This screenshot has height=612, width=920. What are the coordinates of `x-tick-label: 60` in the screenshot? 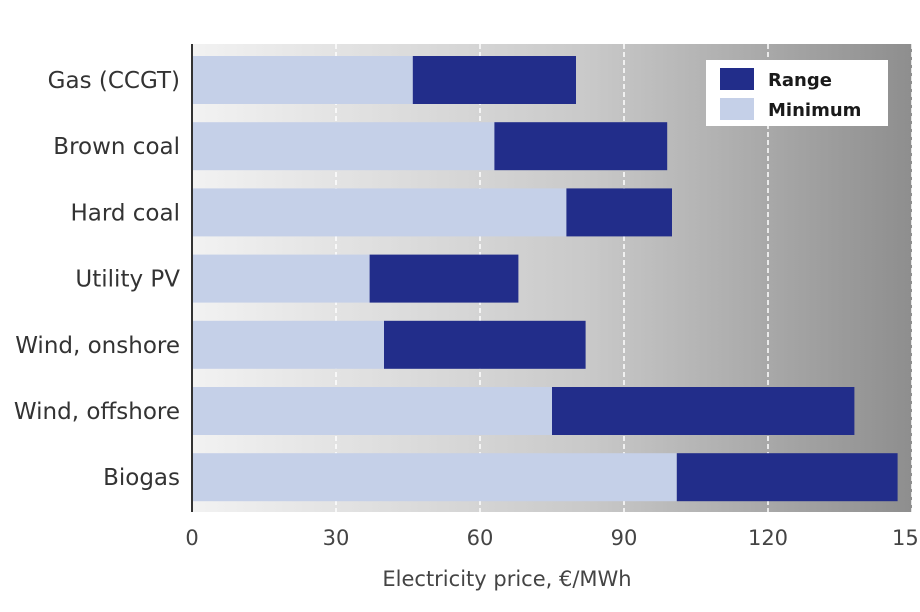 It's located at (480, 538).